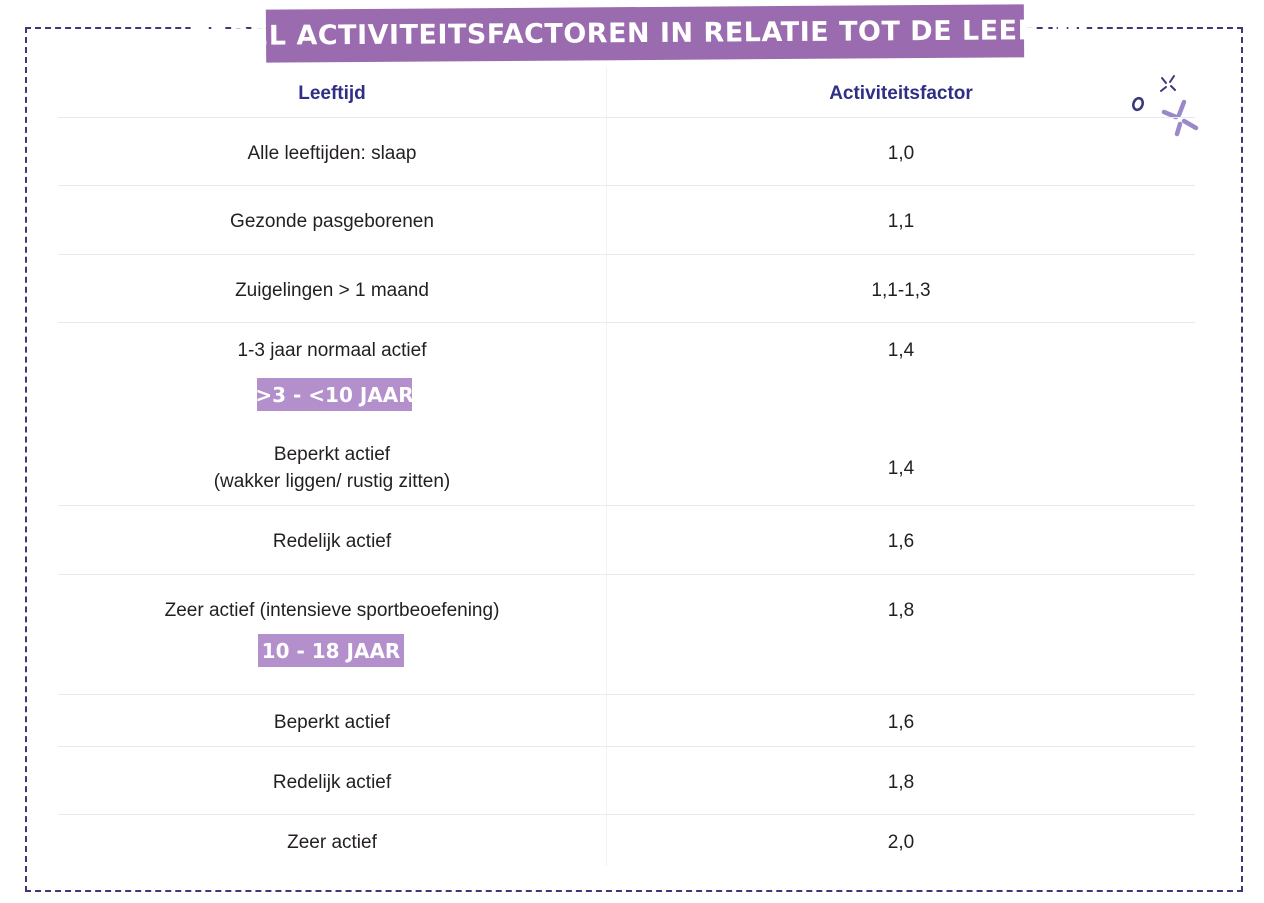  I want to click on table-row-factor: 1,0, so click(901, 153).